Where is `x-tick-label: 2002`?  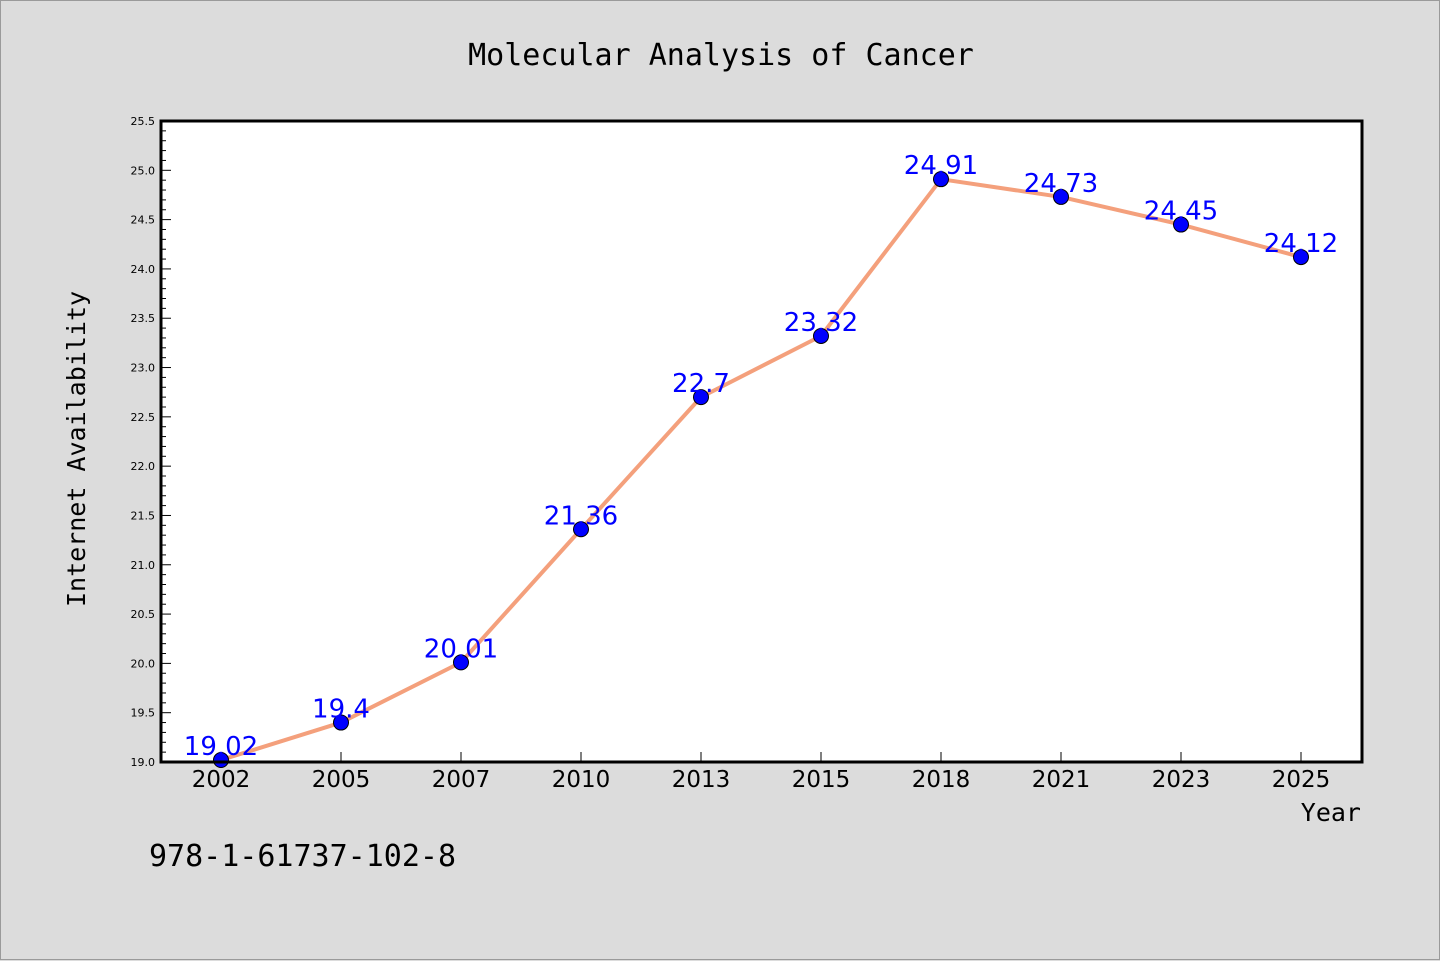 x-tick-label: 2002 is located at coordinates (221, 780).